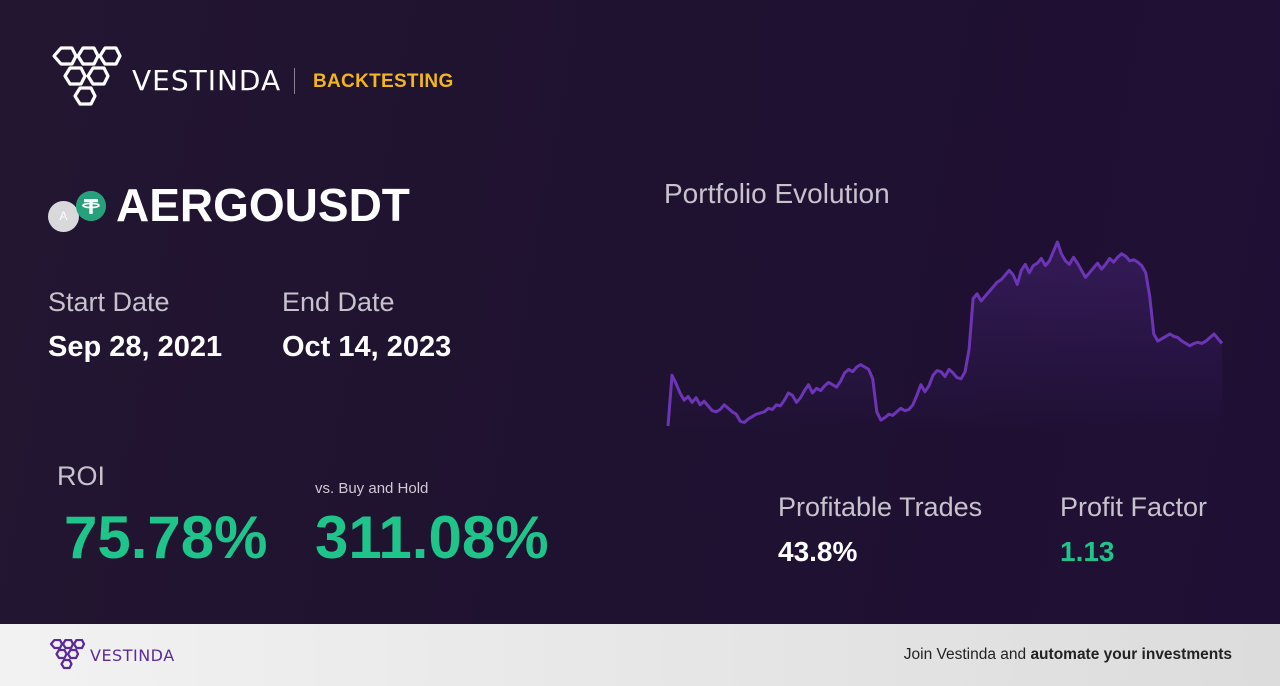  I want to click on trading-pair: AERGOUSDT, so click(263, 205).